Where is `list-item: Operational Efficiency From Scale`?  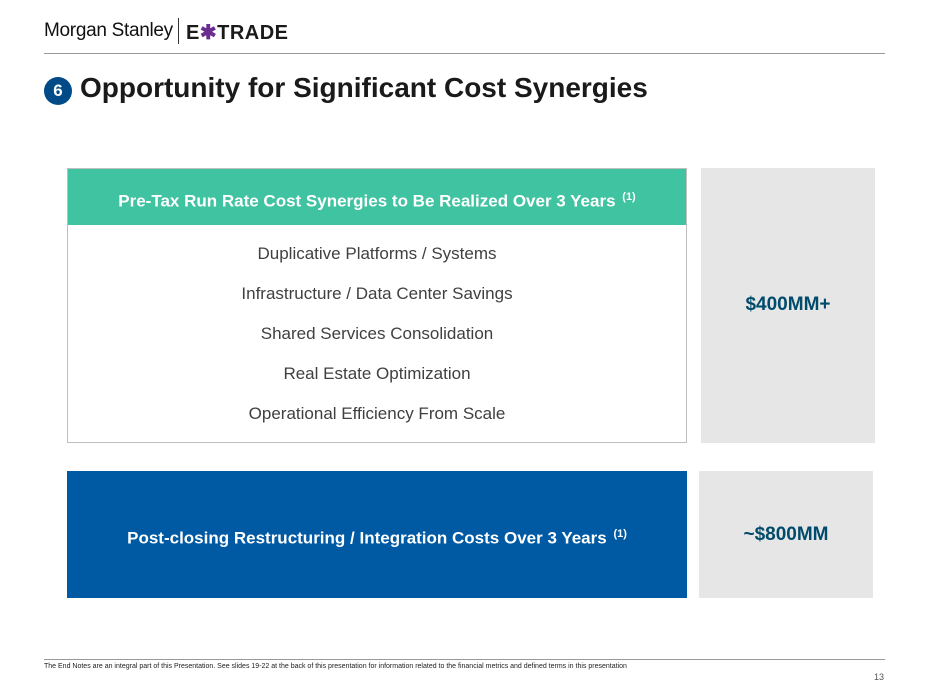 list-item: Operational Efficiency From Scale is located at coordinates (377, 413).